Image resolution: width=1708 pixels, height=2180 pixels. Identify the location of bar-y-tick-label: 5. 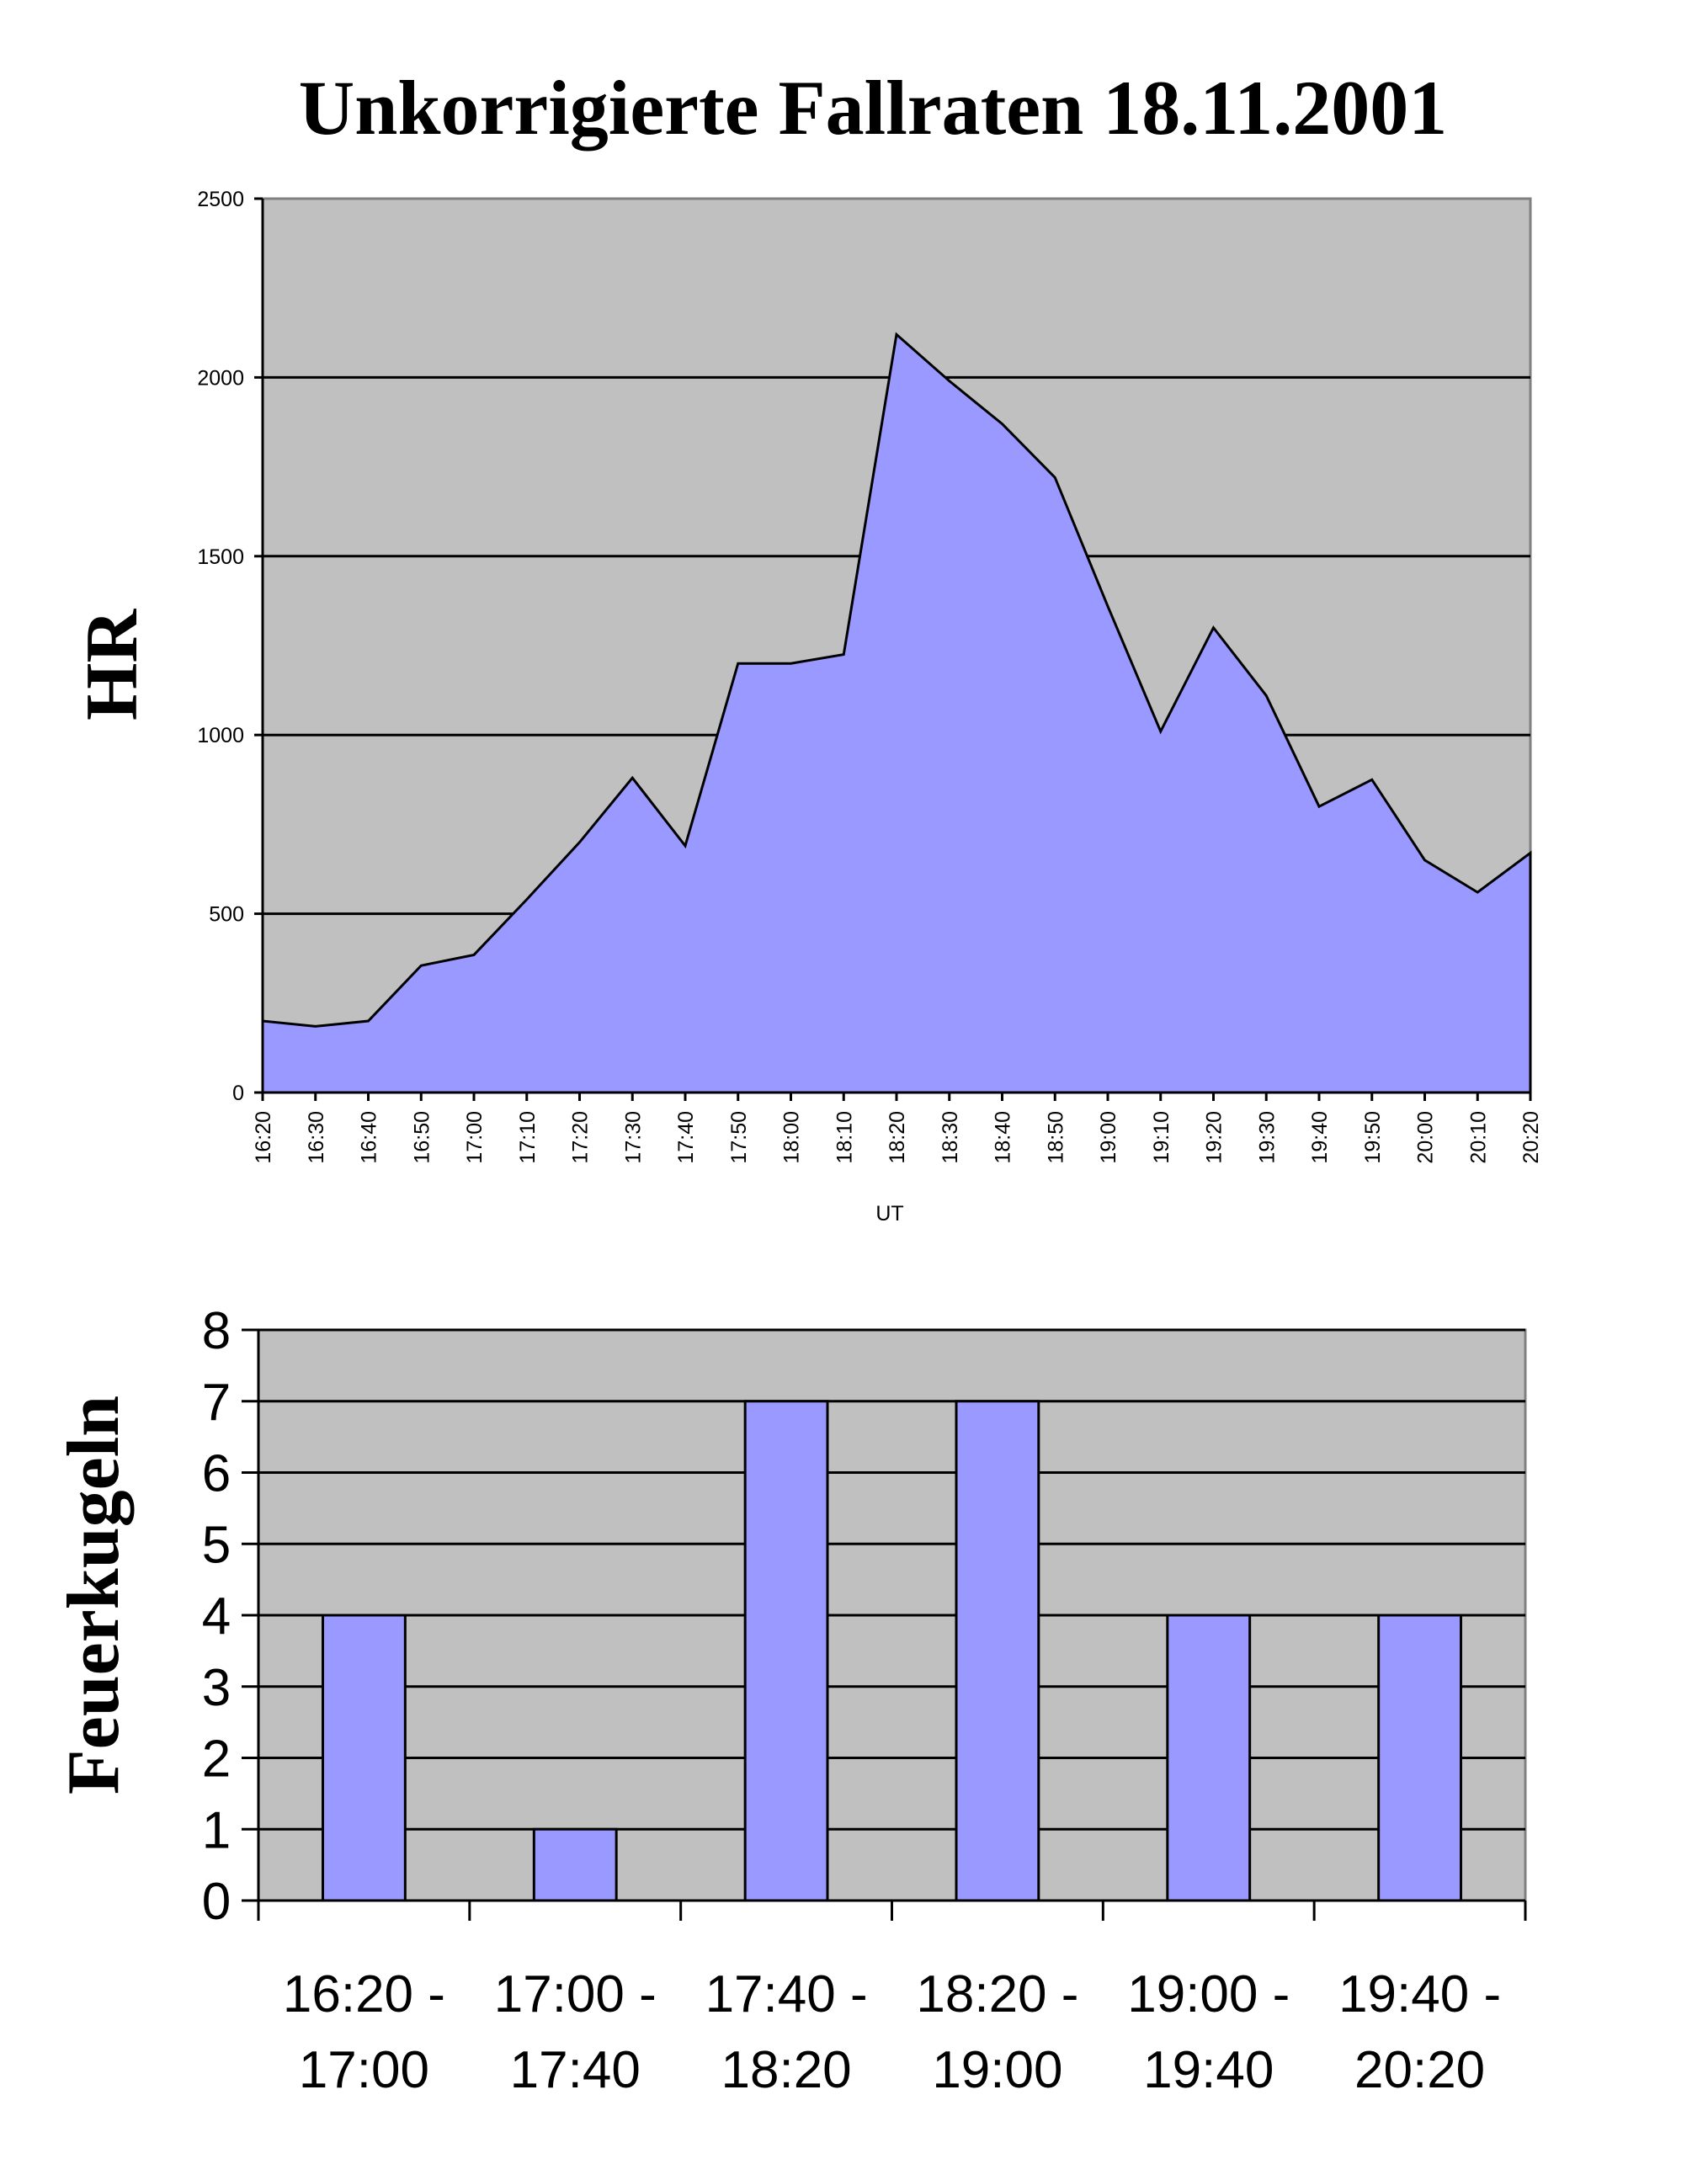
(216, 1545).